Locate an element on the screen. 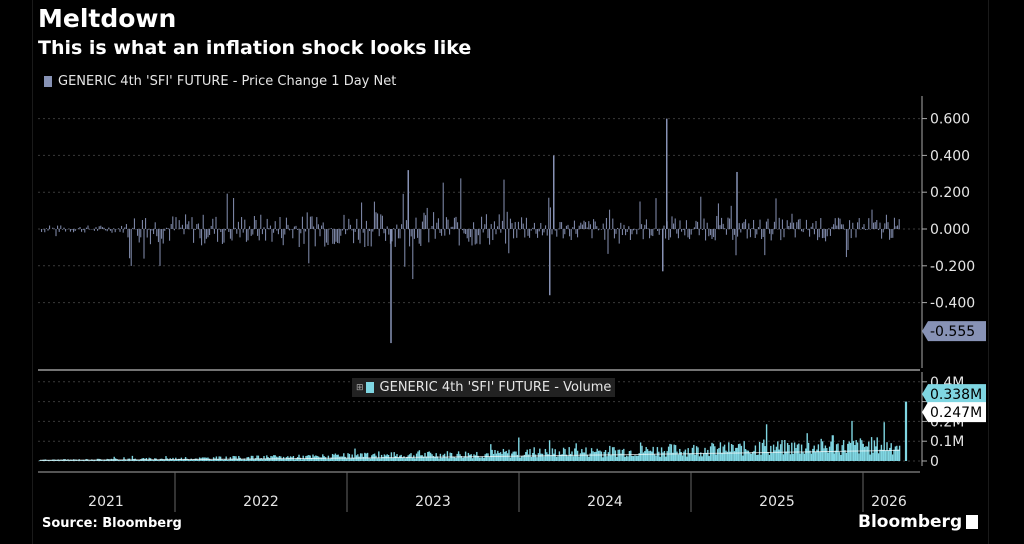 This screenshot has width=1024, height=544. price-tick-label: 0.400 is located at coordinates (950, 156).